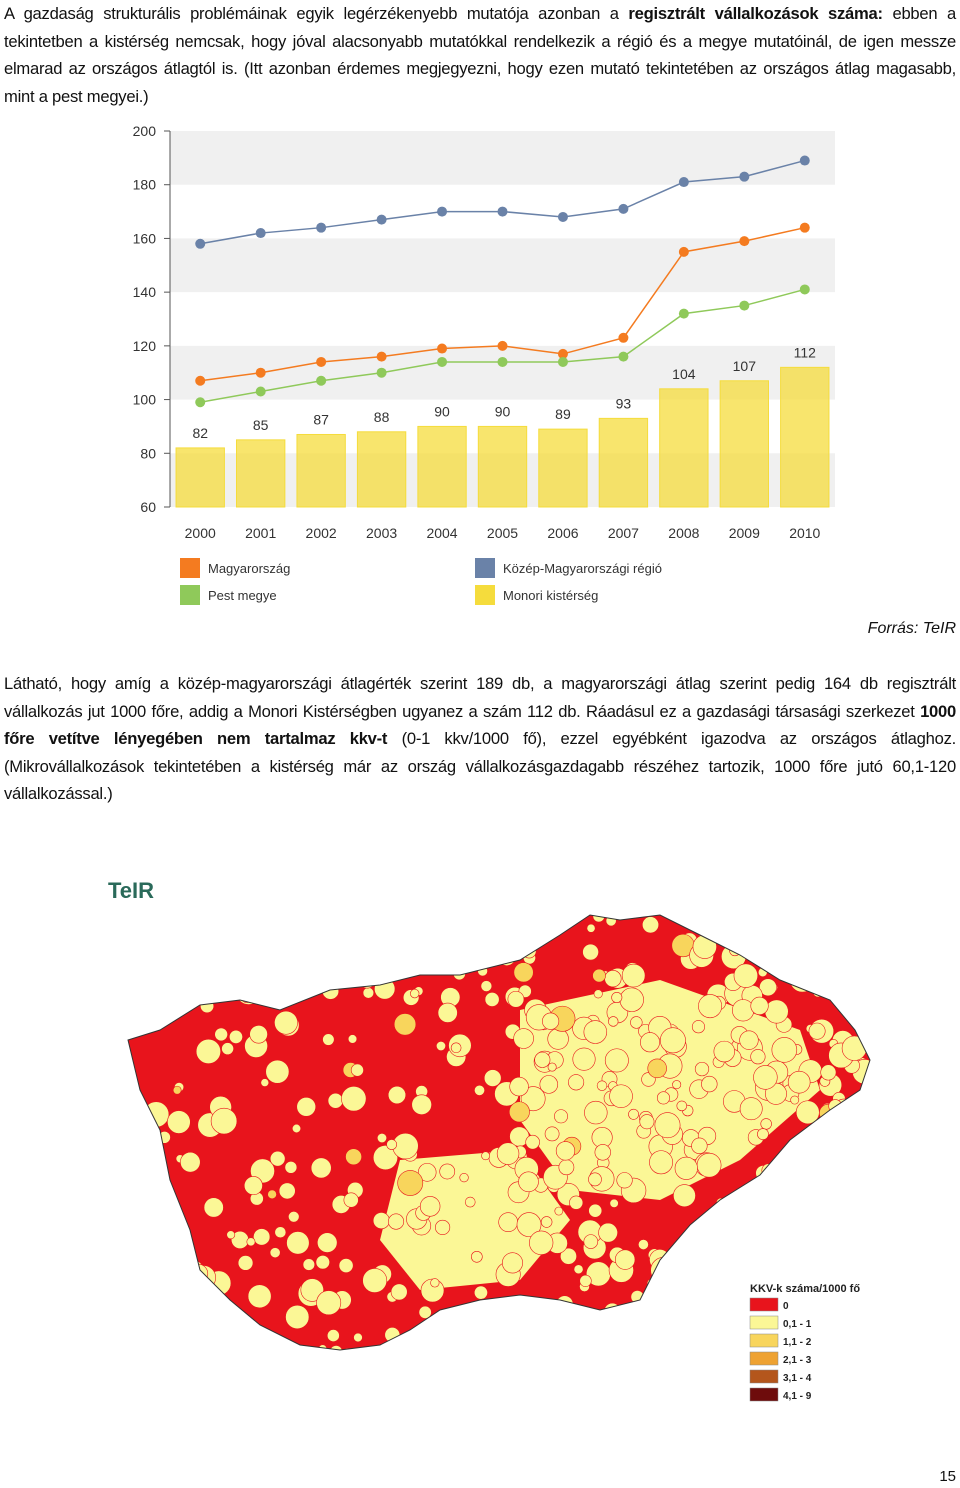 Image resolution: width=960 pixels, height=1488 pixels. Describe the element at coordinates (562, 533) in the screenshot. I see `x-tick-label: 2006` at that location.